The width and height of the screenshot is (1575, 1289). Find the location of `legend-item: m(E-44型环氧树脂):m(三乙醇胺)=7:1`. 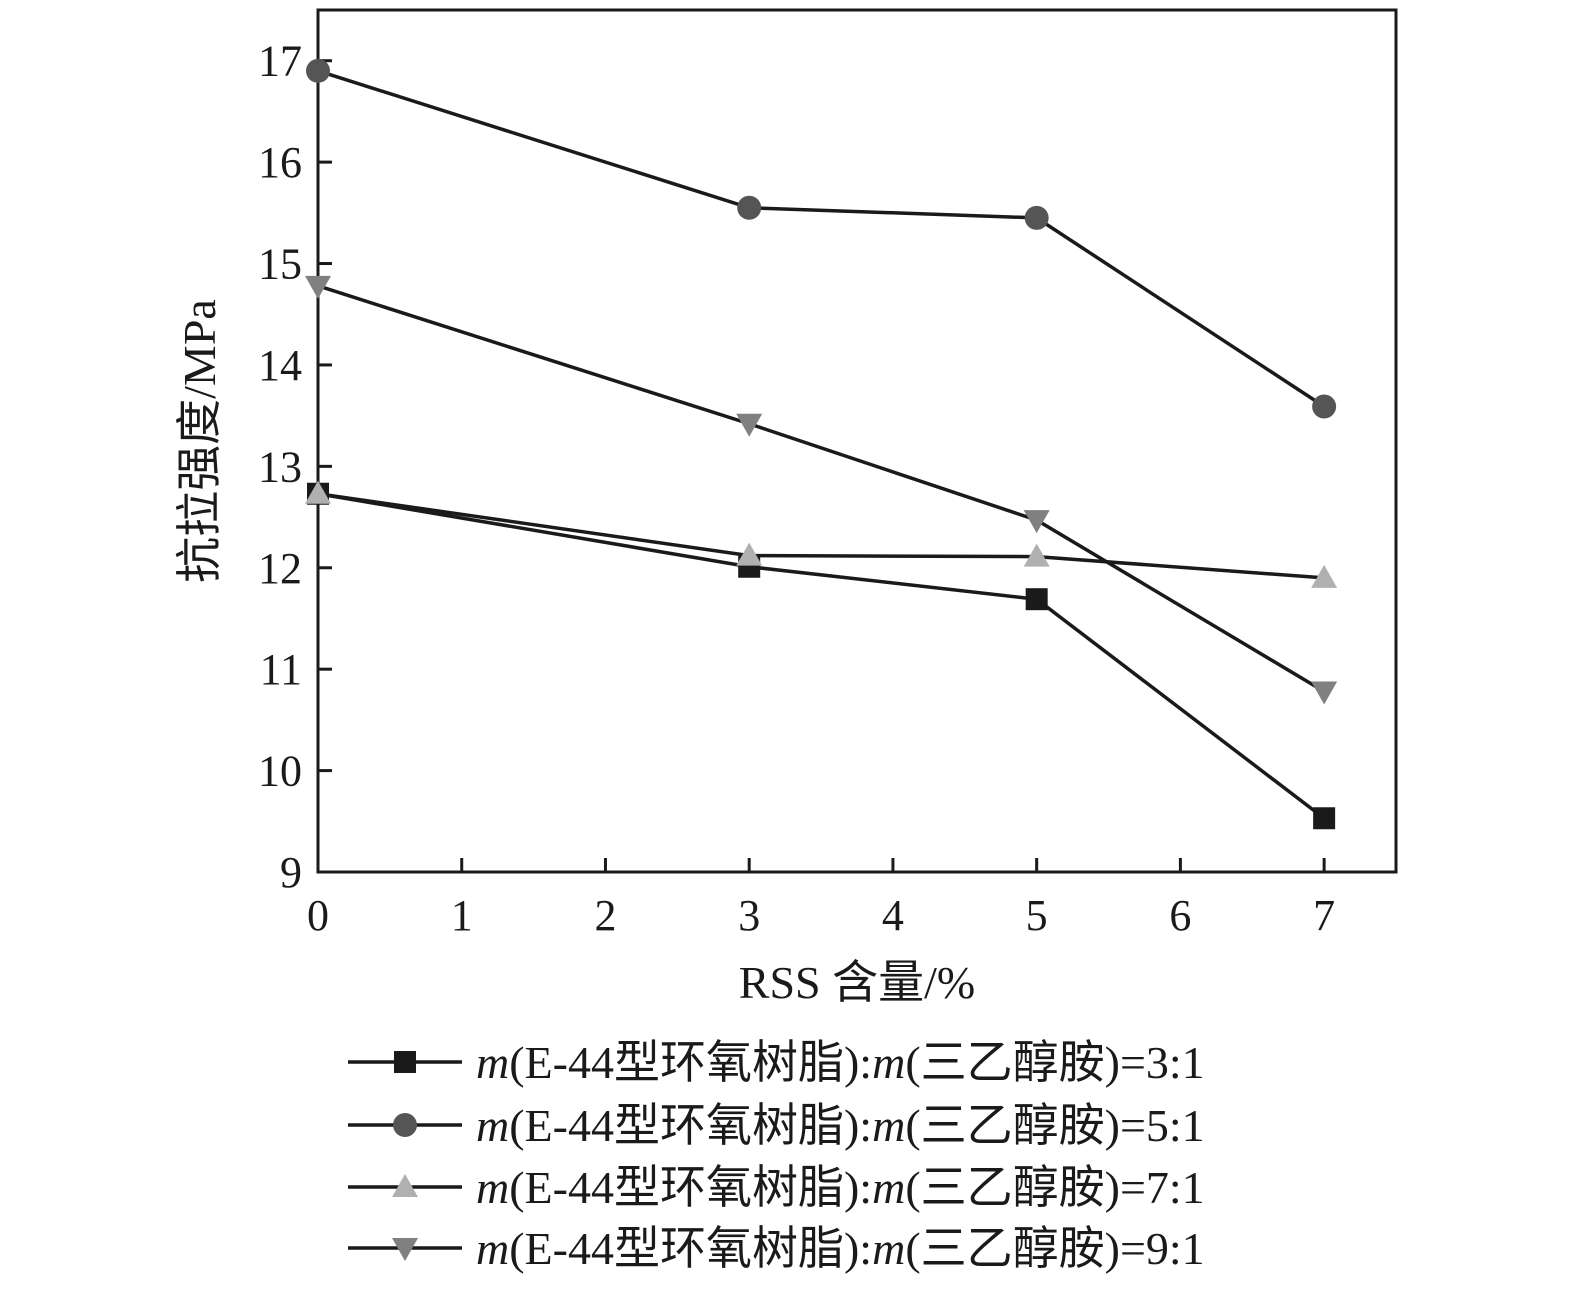

legend-item: m(E-44型环氧树脂):m(三乙醇胺)=7:1 is located at coordinates (776, 1187).